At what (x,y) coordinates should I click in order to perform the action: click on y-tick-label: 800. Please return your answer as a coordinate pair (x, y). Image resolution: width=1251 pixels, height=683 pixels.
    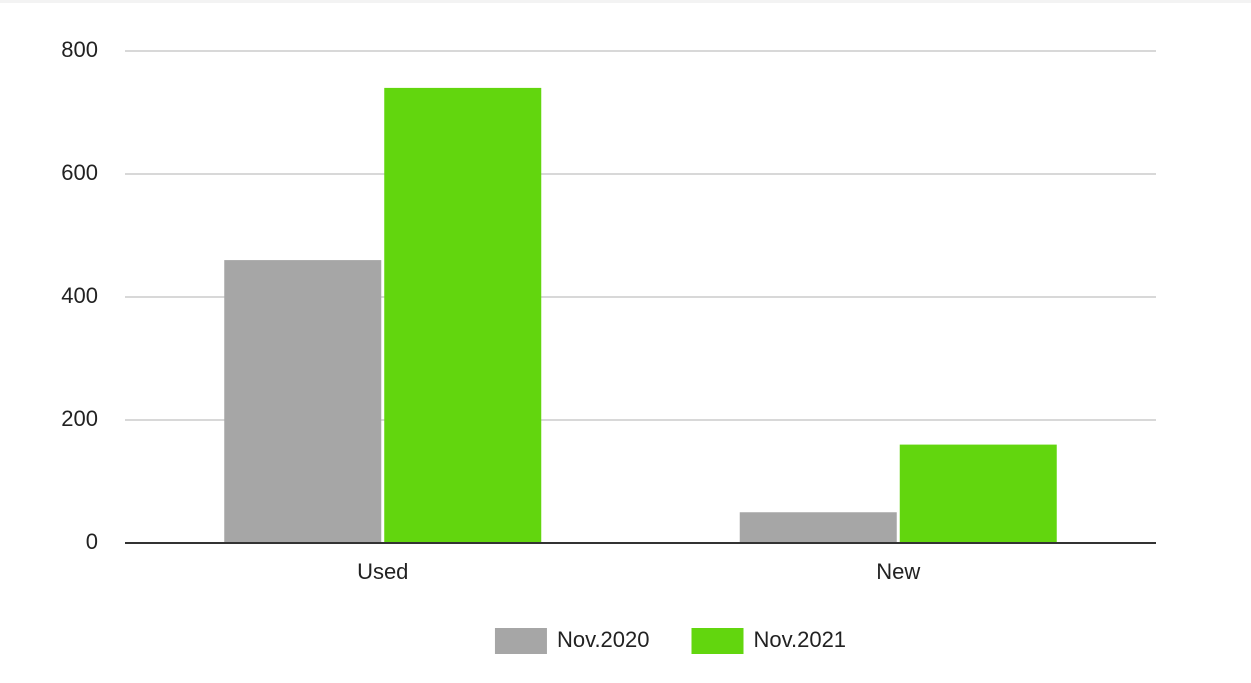
    Looking at the image, I should click on (79, 49).